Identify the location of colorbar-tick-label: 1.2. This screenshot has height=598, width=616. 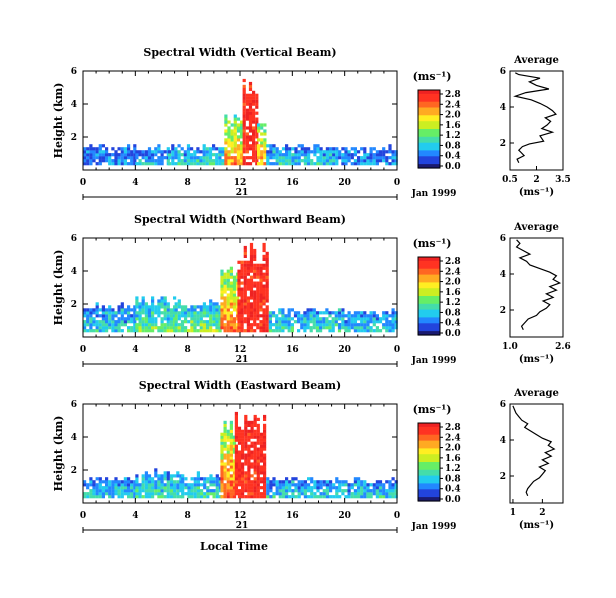
(453, 136).